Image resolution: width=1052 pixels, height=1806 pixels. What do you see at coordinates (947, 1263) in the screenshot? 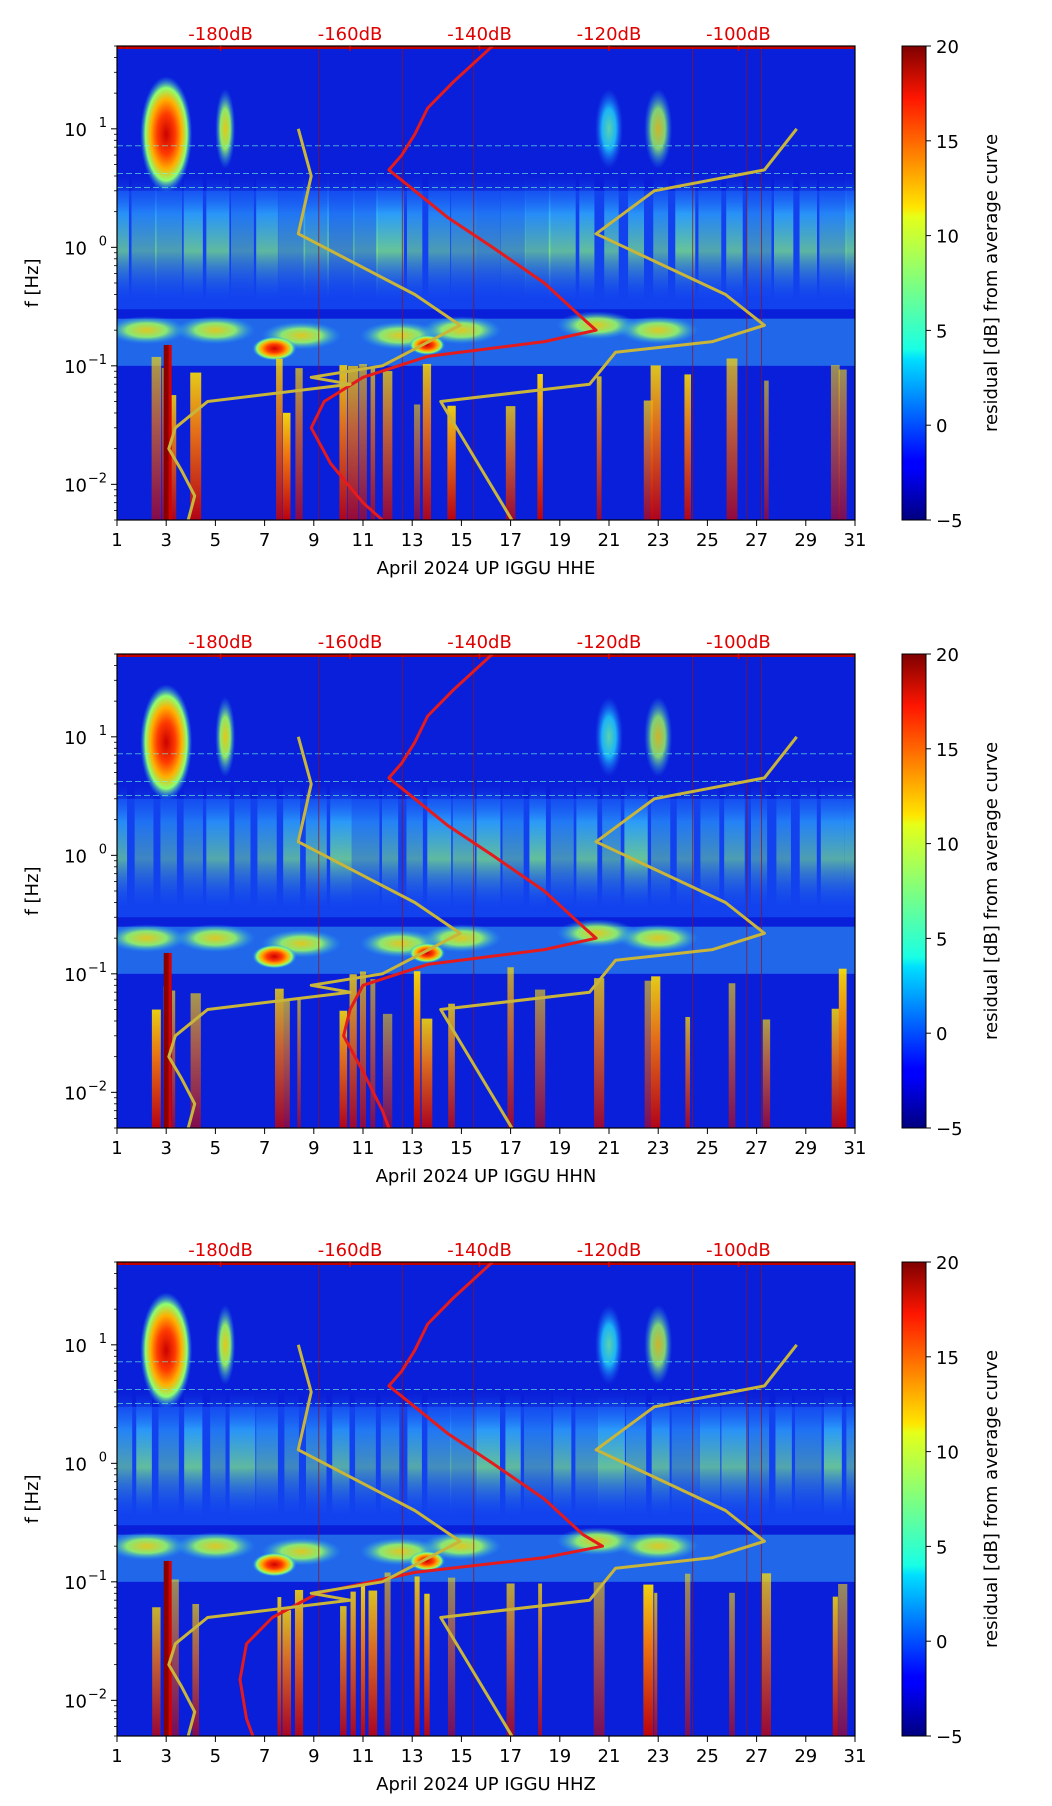
I see `colorbar-tick-label: 20` at bounding box center [947, 1263].